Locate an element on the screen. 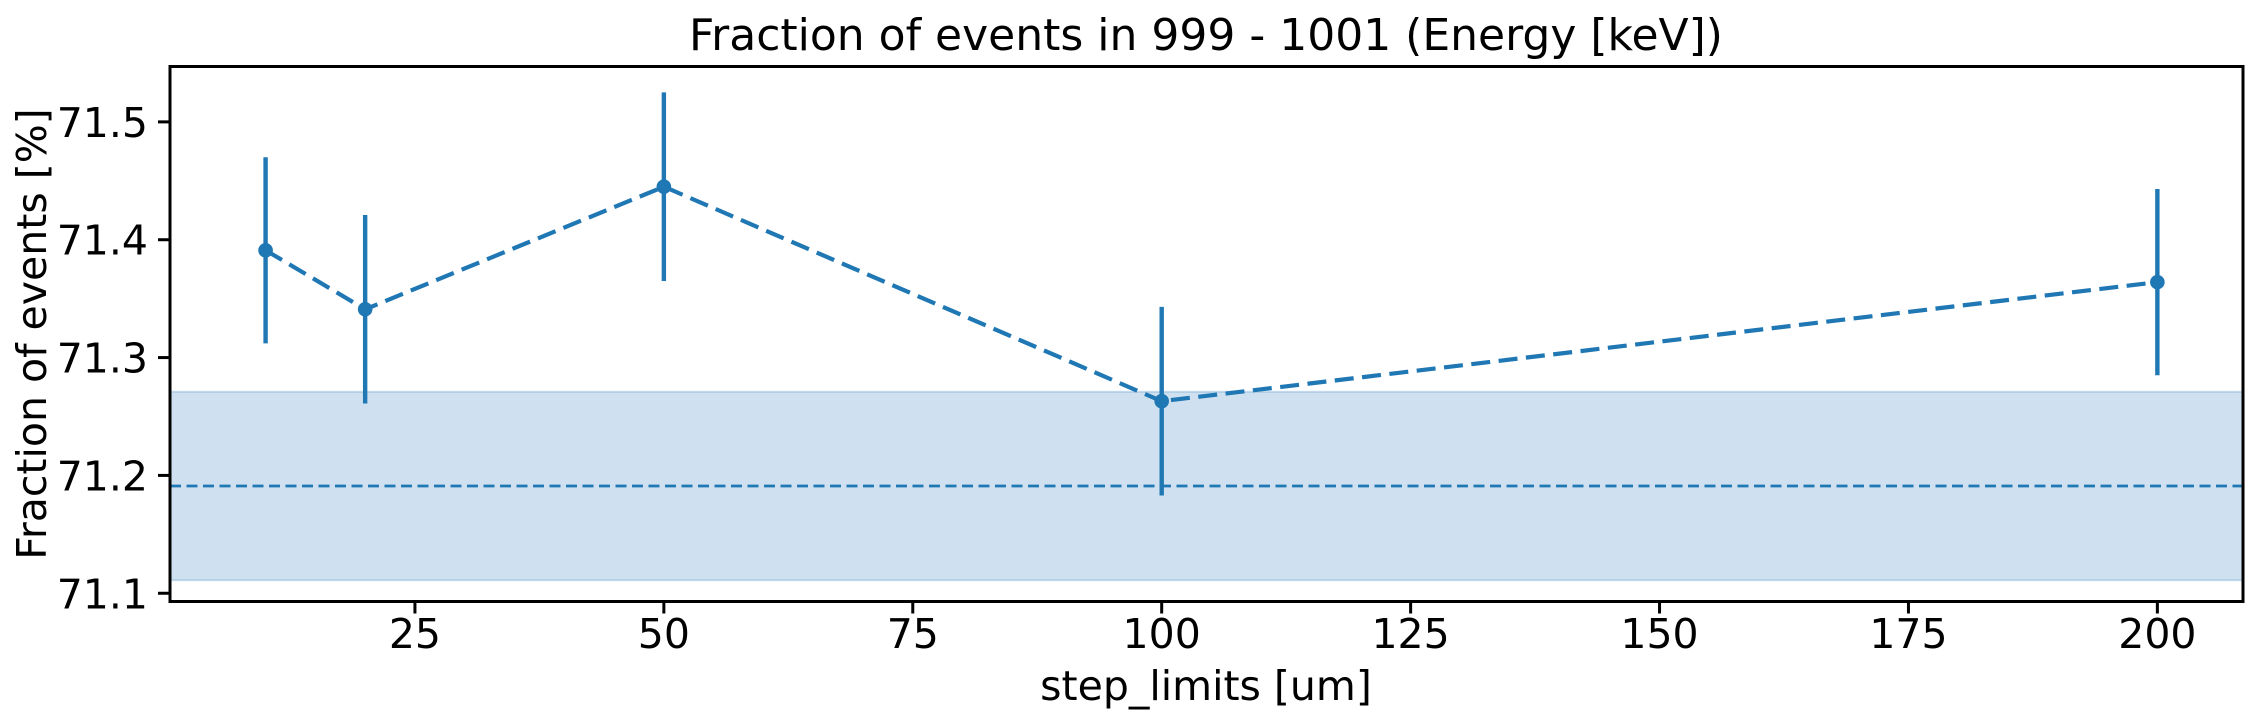 The width and height of the screenshot is (2261, 725). x-tick-label: 125 is located at coordinates (1410, 634).